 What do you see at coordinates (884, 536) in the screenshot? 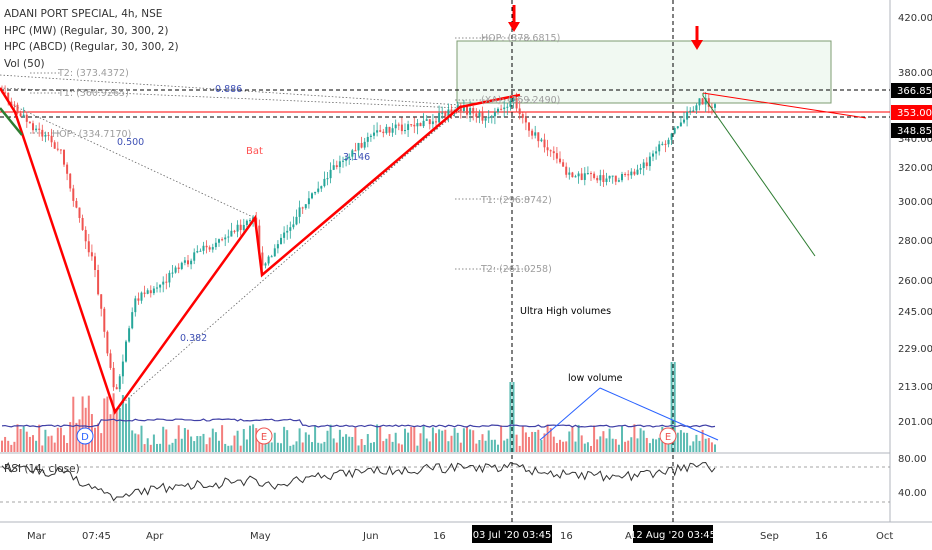
I see `svg-text: Oct` at bounding box center [884, 536].